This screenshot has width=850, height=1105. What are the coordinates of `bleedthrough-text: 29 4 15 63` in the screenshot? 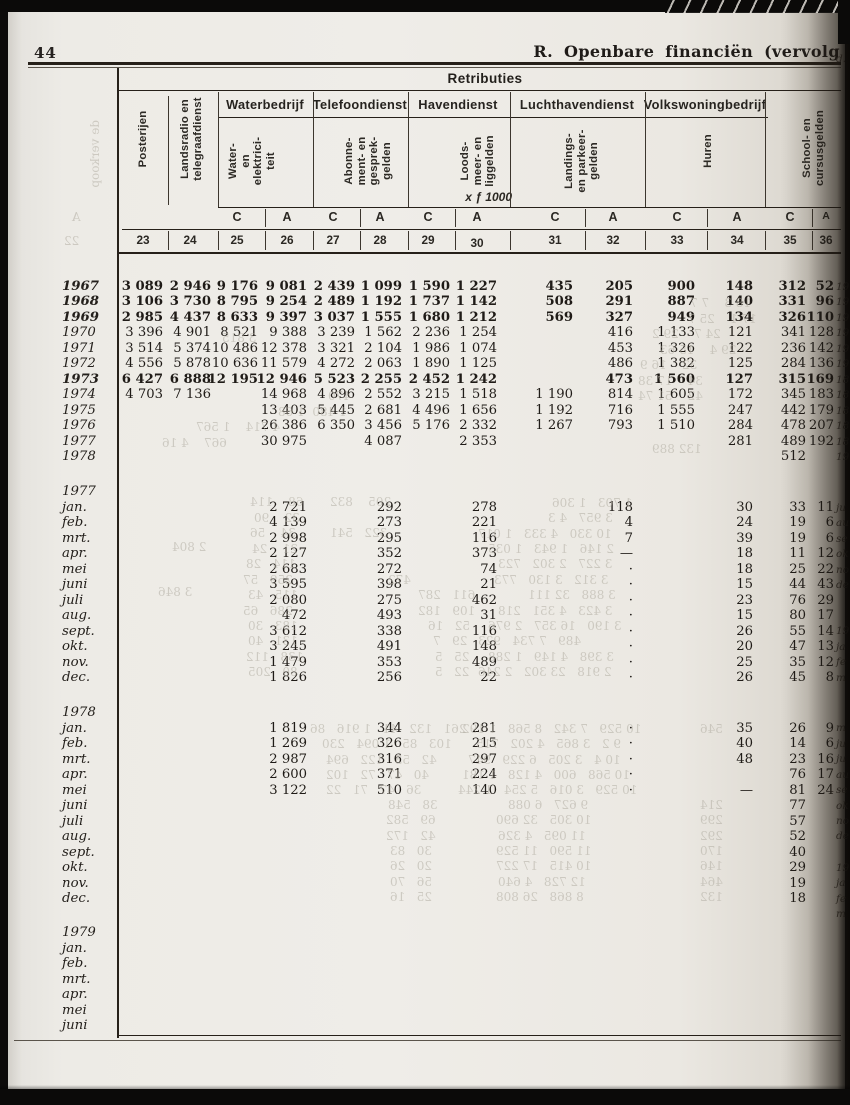 It's located at (698, 350).